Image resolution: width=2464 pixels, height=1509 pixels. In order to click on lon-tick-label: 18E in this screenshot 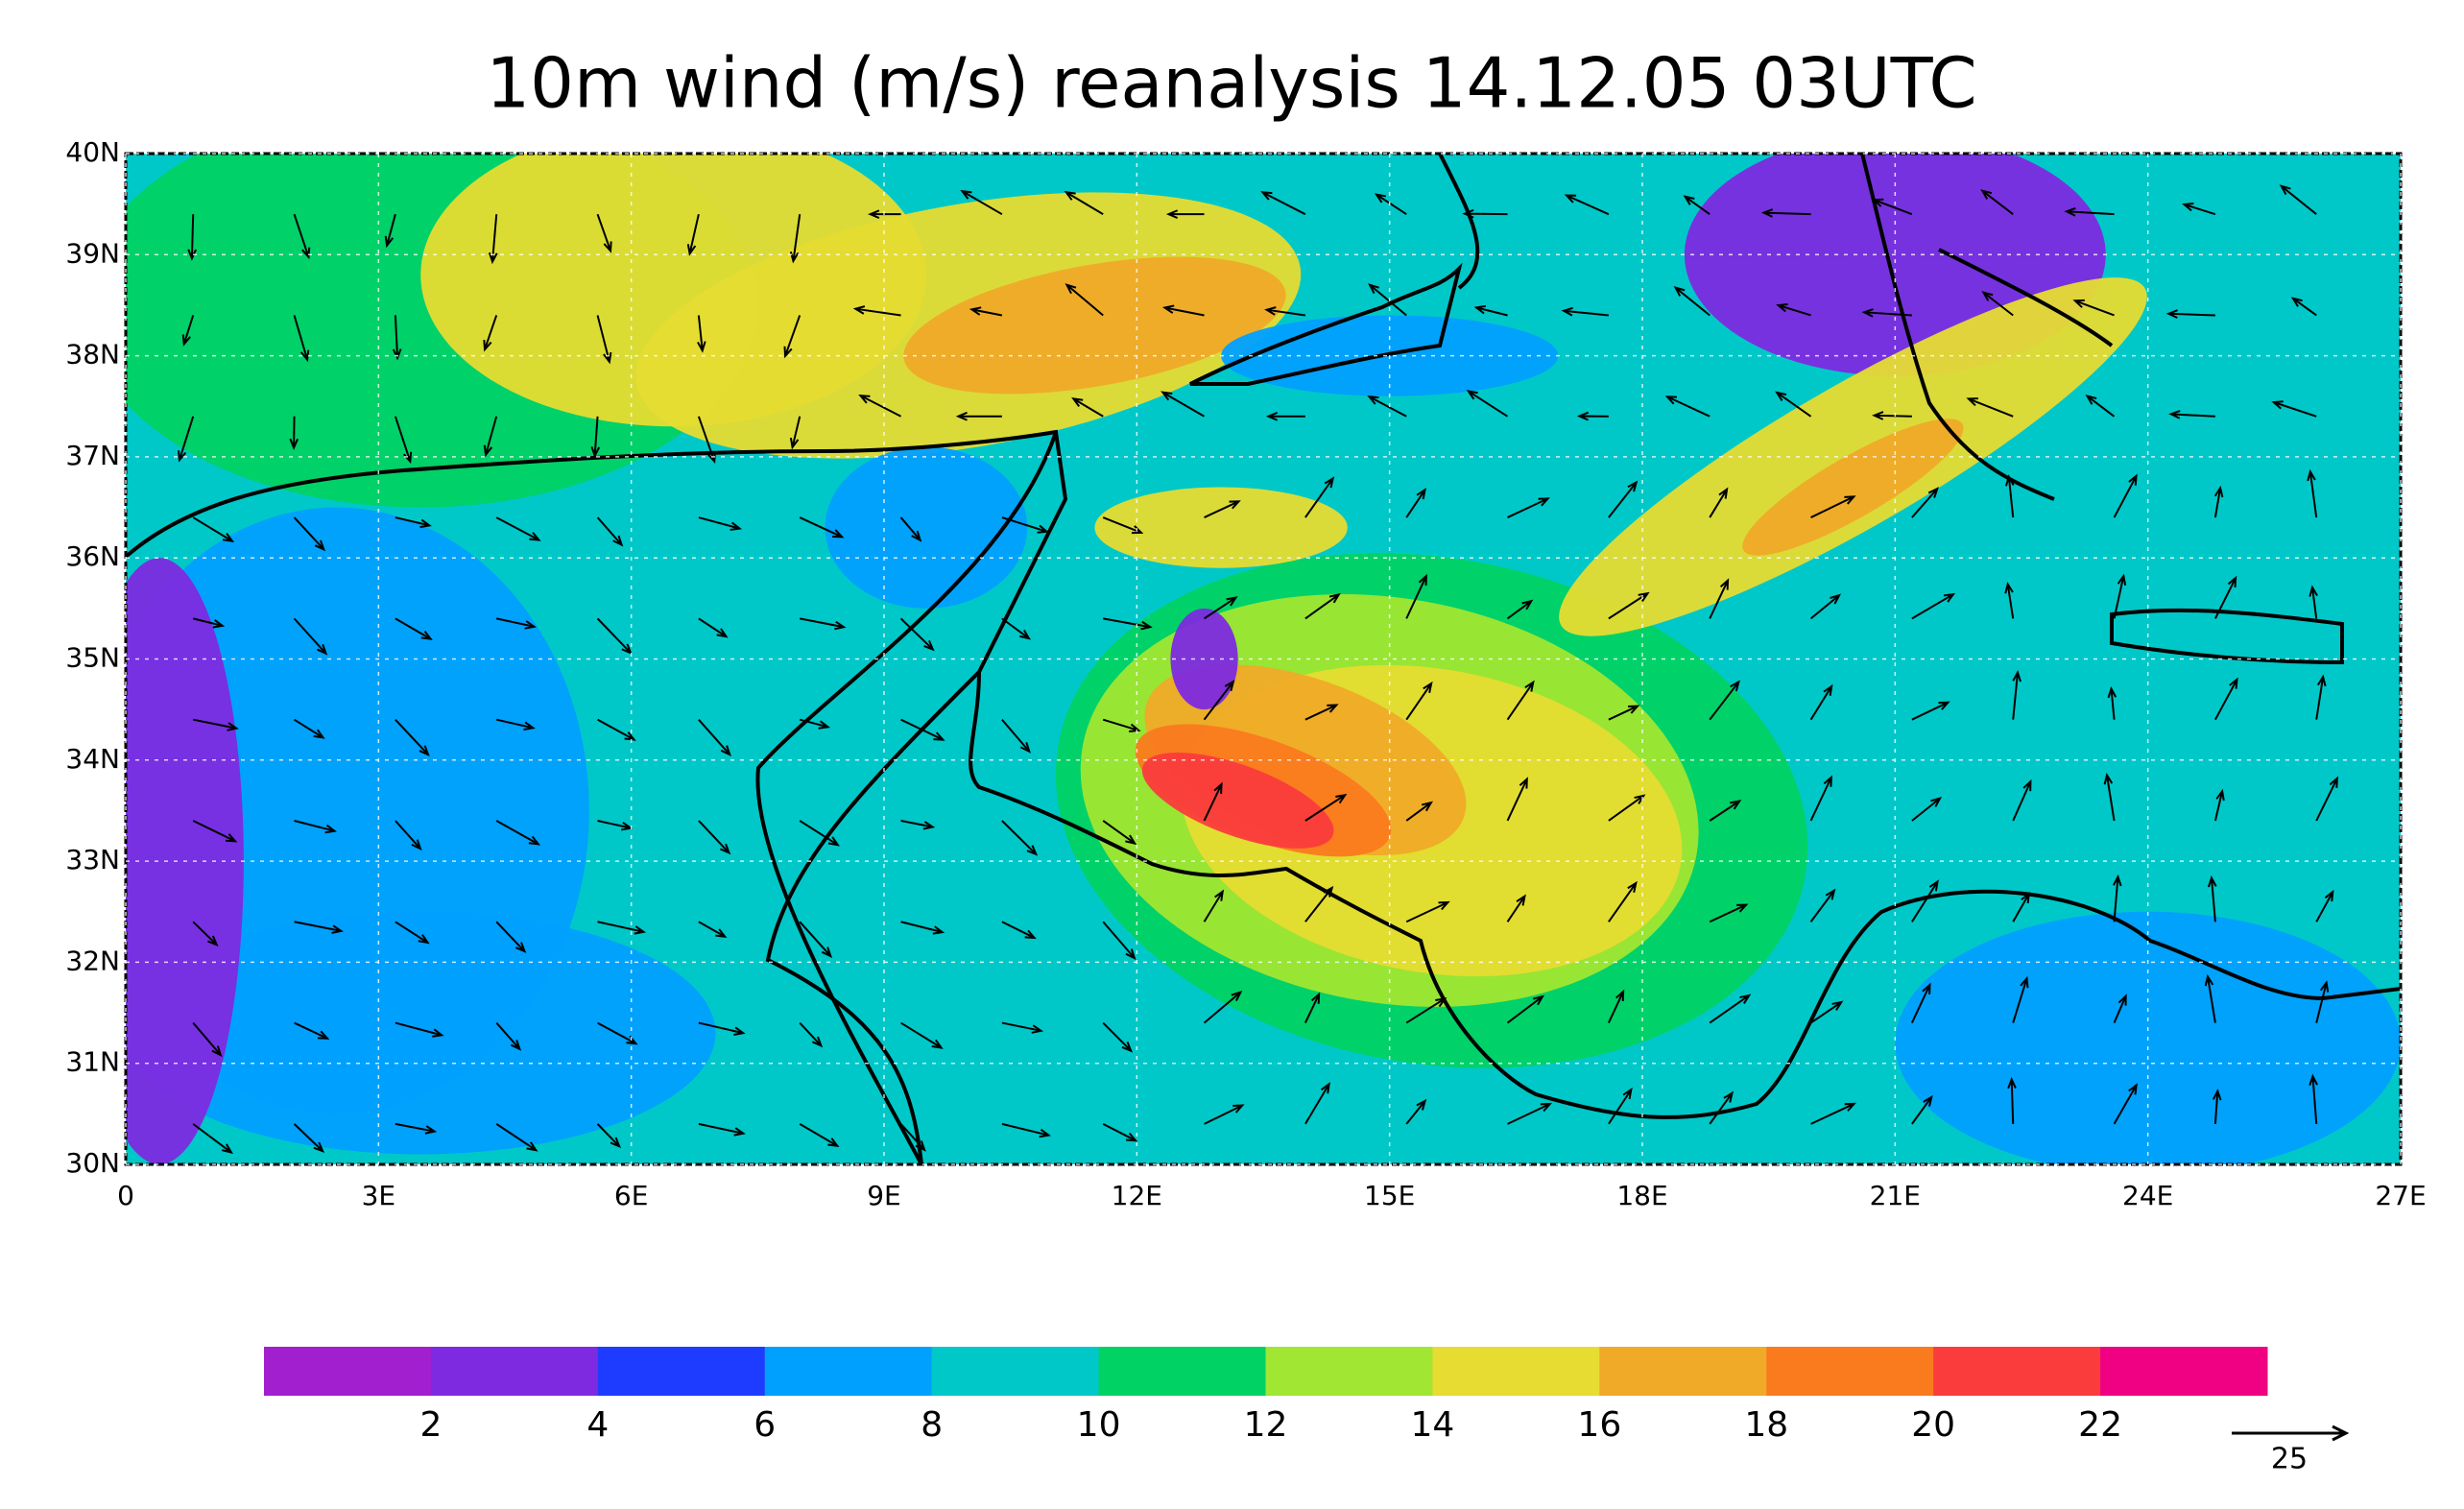, I will do `click(1641, 1195)`.